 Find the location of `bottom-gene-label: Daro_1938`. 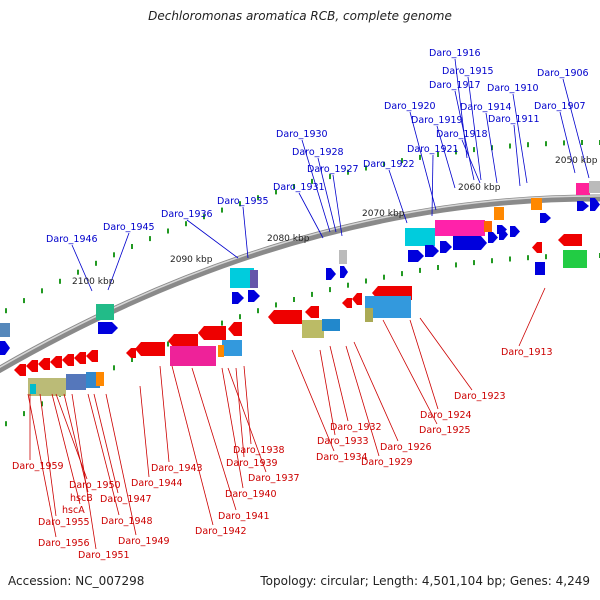

bottom-gene-label: Daro_1938 is located at coordinates (259, 450).